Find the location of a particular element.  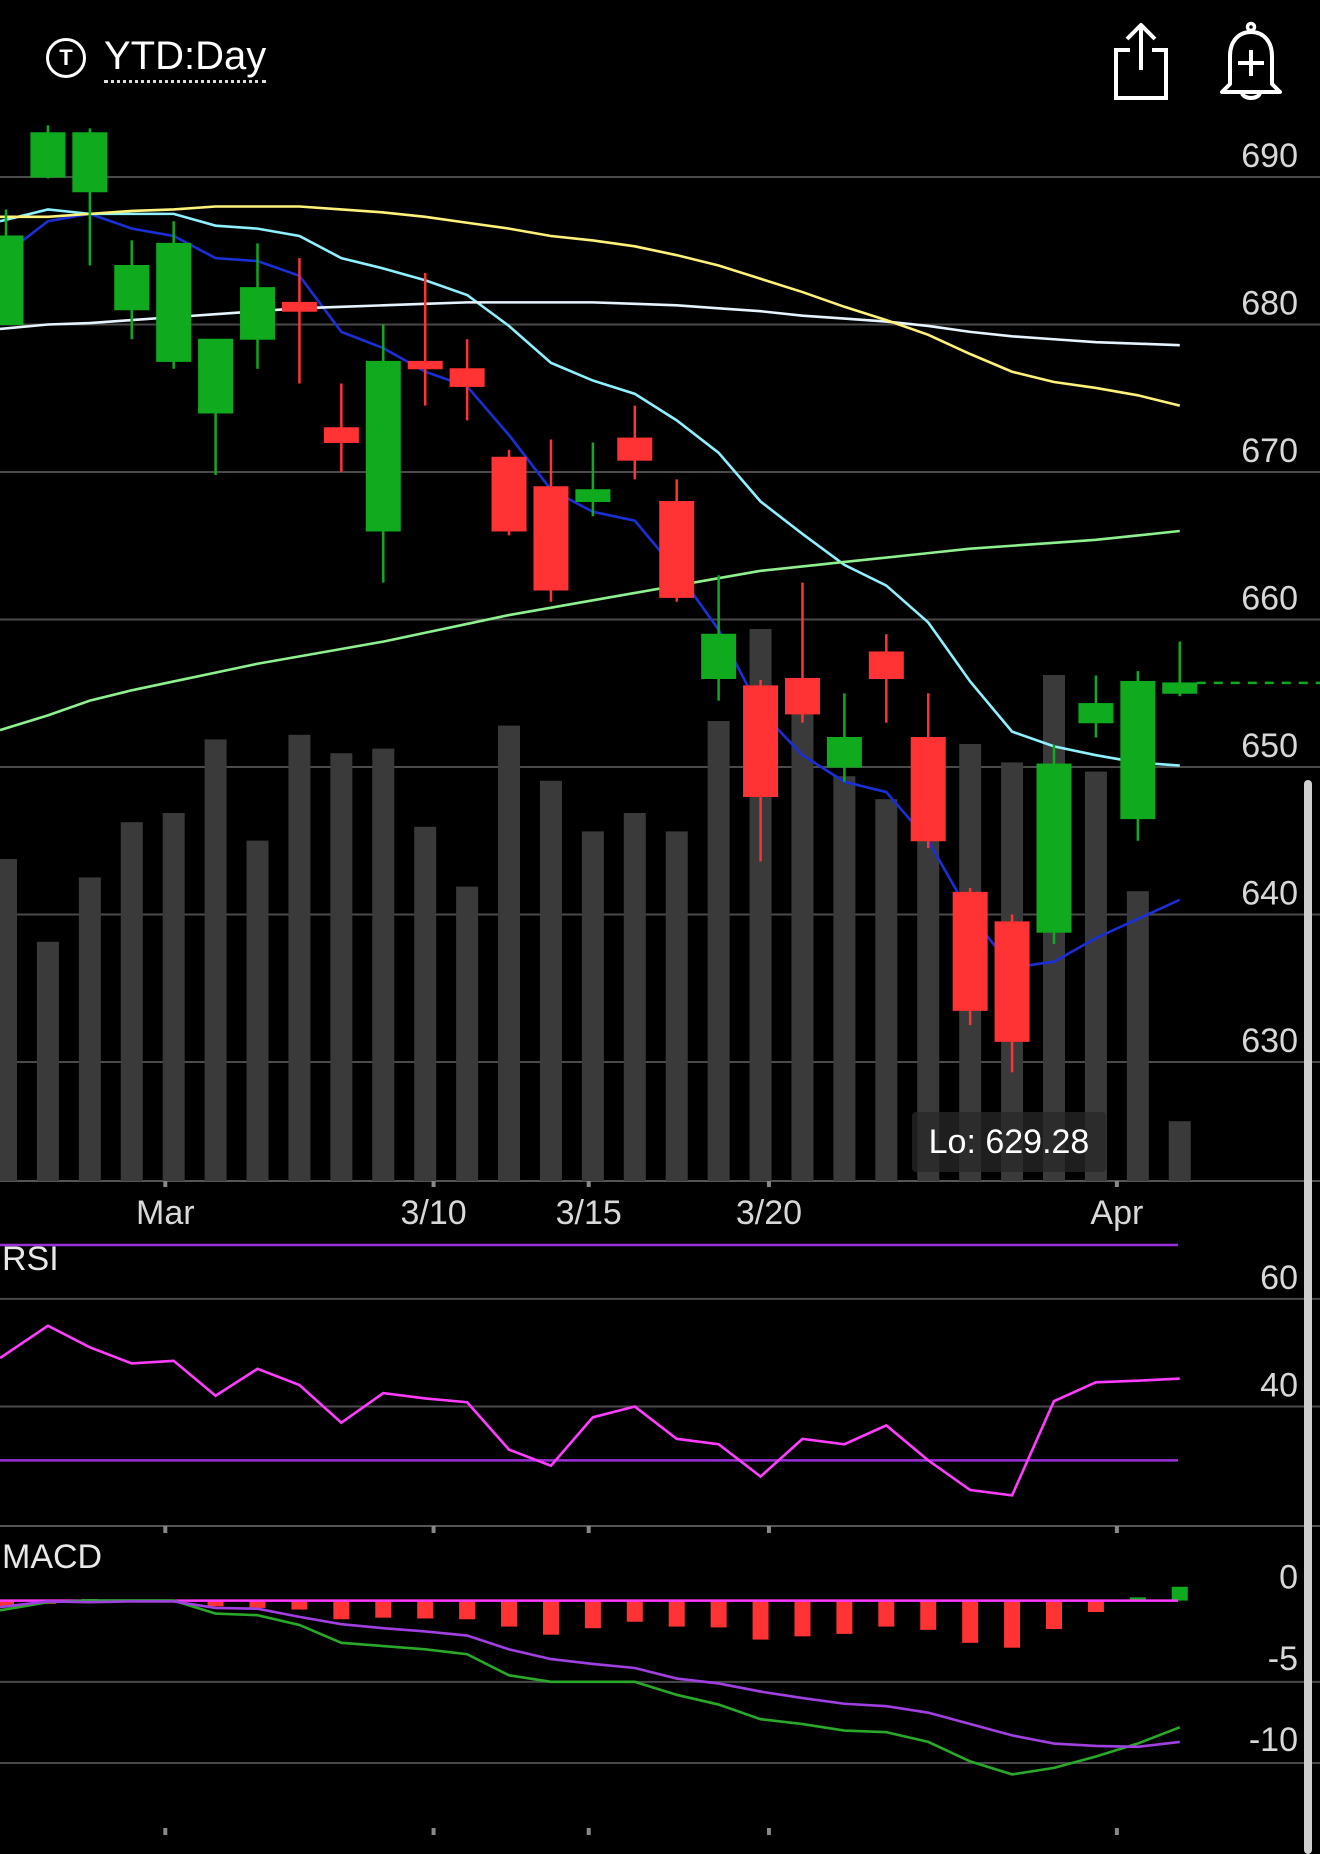

date-tick-label: 3/20 is located at coordinates (769, 1213).